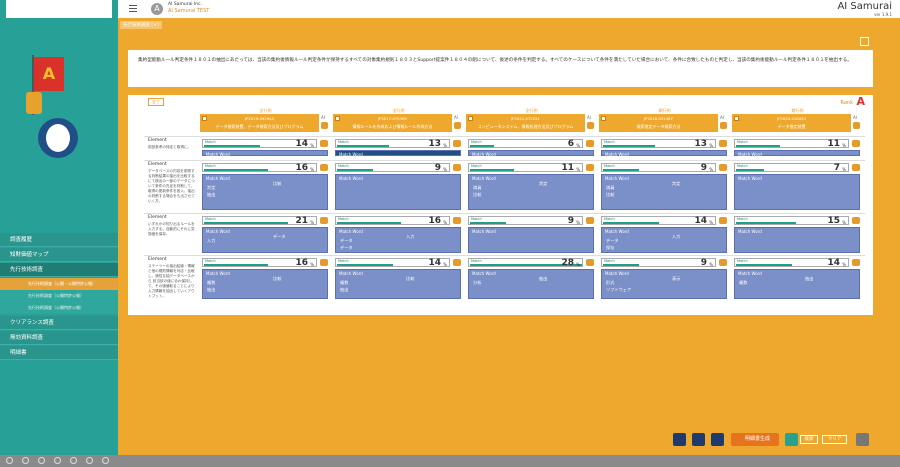 This screenshot has height=467, width=900. What do you see at coordinates (59, 240) in the screenshot?
I see `menu-item: 調査履歴` at bounding box center [59, 240].